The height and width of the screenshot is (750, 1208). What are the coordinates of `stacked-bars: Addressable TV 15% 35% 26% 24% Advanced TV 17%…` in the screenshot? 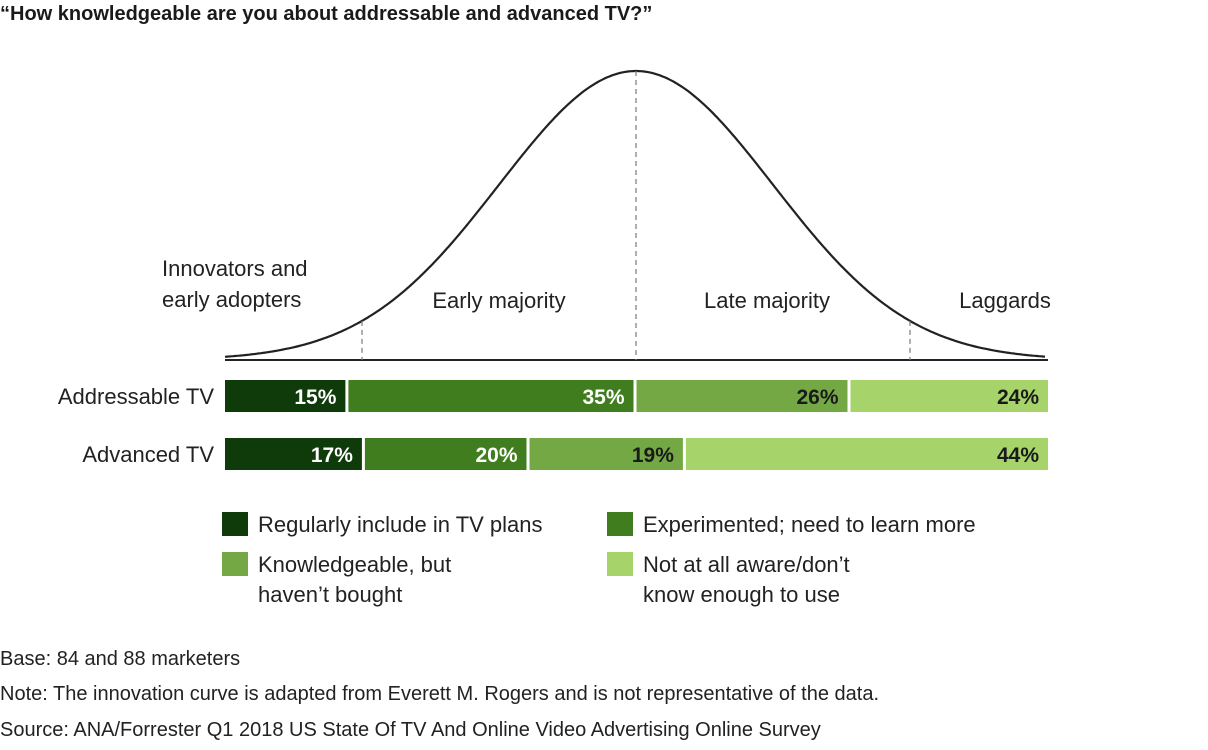 It's located at (553, 425).